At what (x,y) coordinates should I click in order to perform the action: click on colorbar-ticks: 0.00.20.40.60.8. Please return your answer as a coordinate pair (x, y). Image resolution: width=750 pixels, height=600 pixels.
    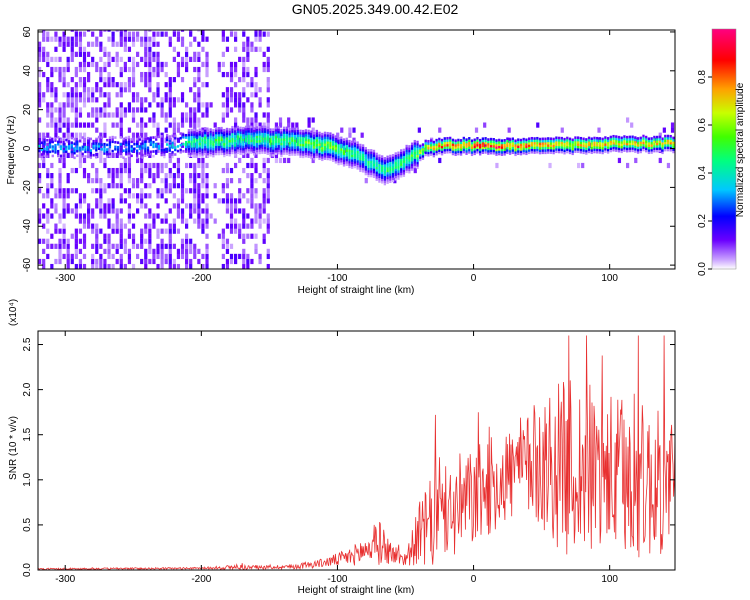
    Looking at the image, I should click on (704, 173).